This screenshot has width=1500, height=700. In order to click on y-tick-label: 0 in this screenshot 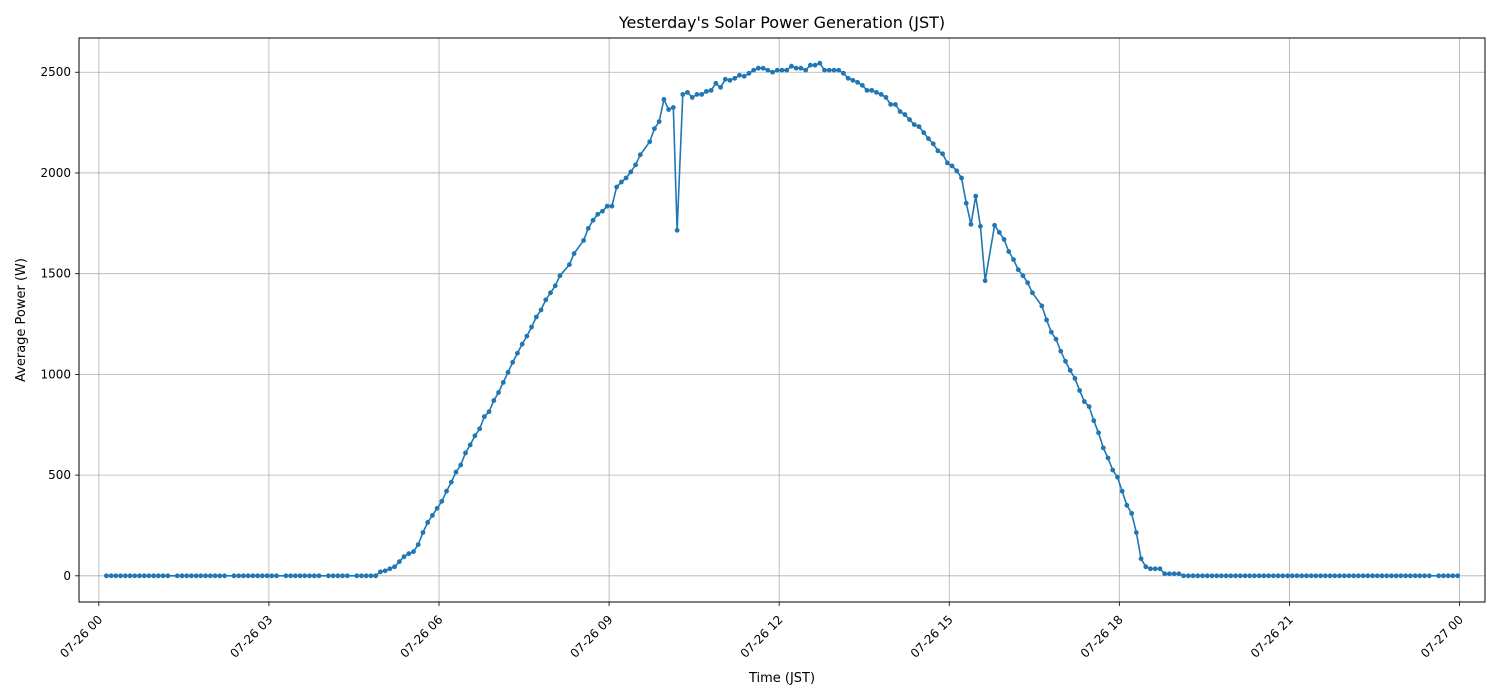, I will do `click(67, 576)`.